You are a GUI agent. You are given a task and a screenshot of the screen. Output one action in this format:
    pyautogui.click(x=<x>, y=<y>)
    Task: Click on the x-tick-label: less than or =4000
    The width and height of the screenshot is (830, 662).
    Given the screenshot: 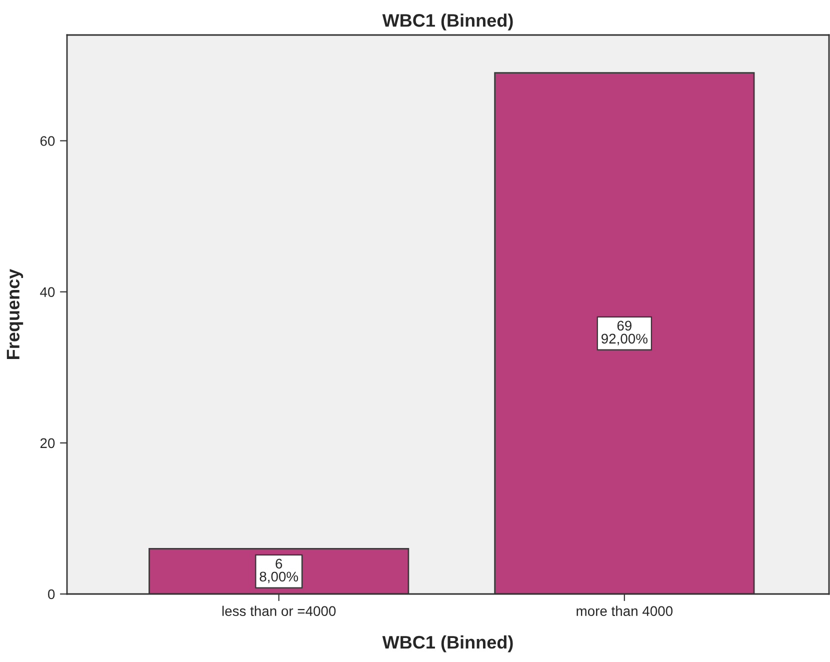 What is the action you would take?
    pyautogui.click(x=279, y=611)
    